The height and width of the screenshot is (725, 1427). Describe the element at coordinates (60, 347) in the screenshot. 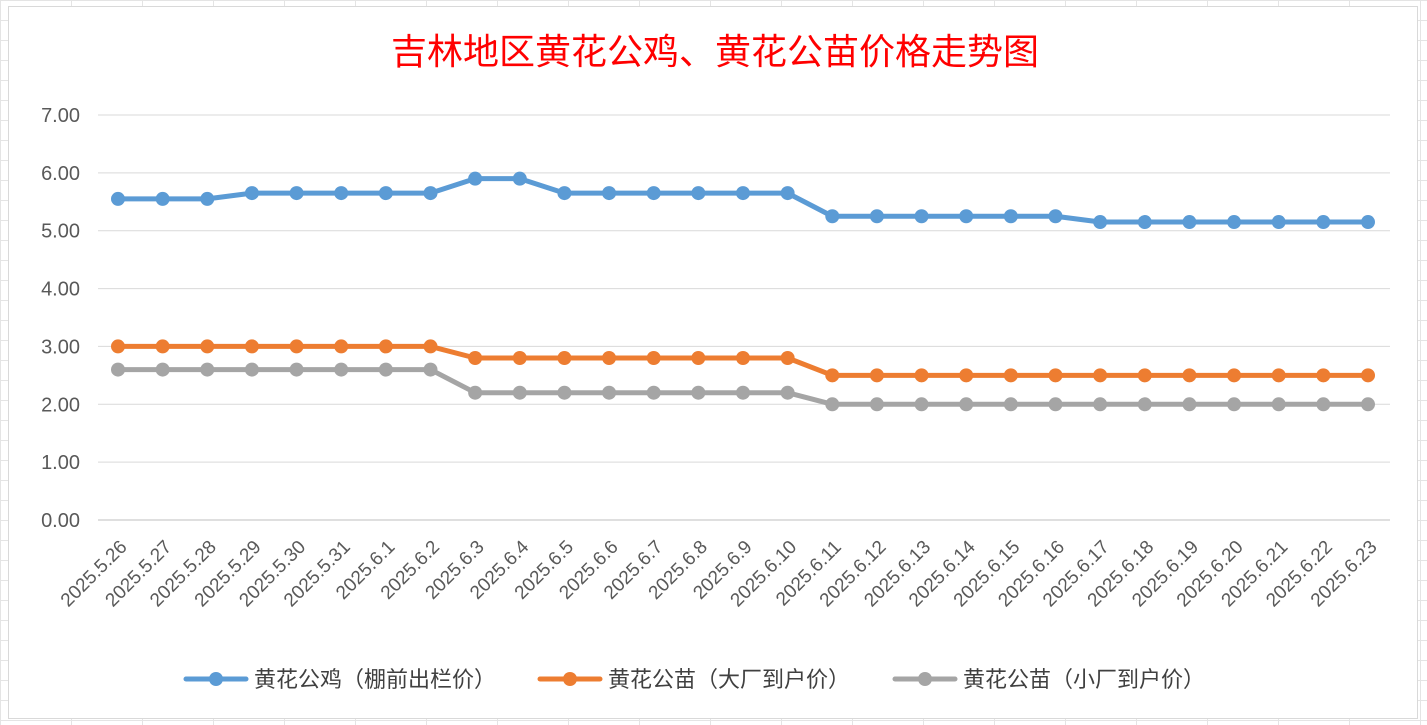

I see `y-tick-label: 3.00` at that location.